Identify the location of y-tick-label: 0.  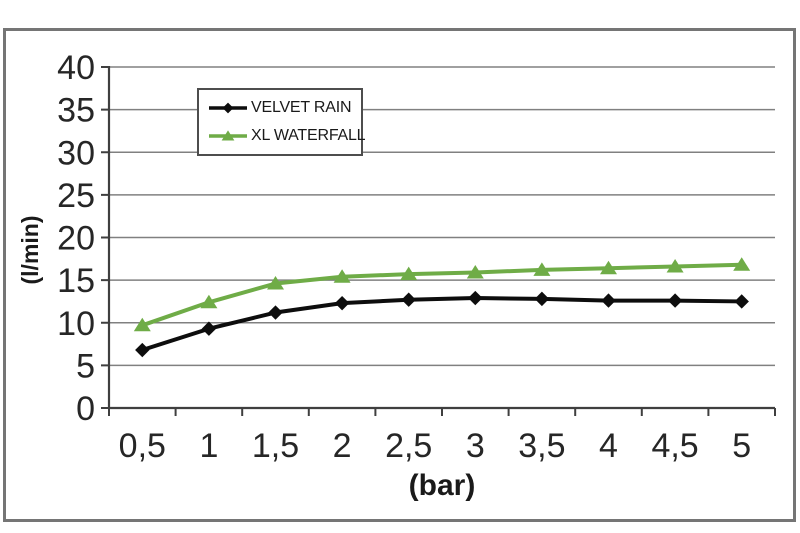
(85, 409).